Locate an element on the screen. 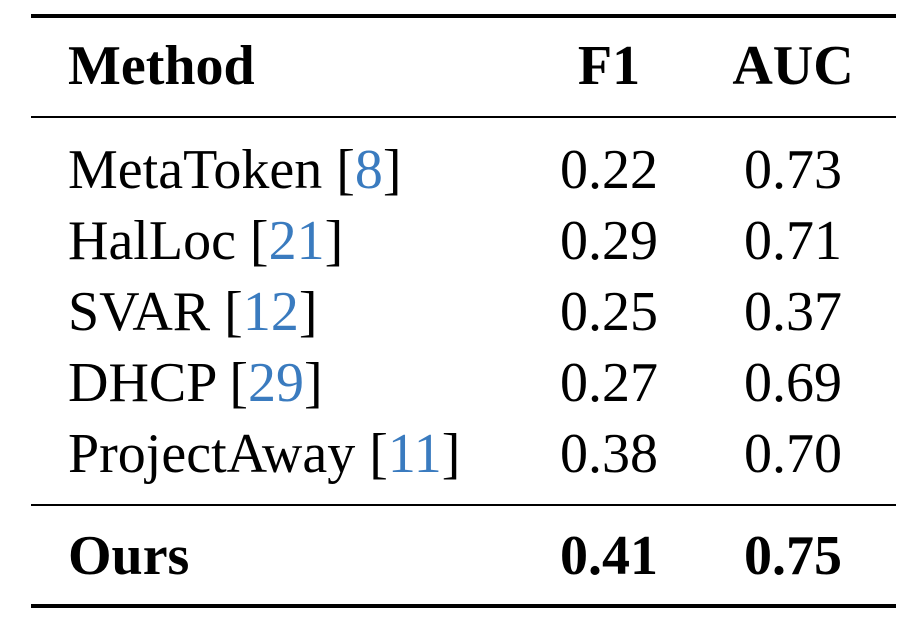 Image resolution: width=912 pixels, height=622 pixels. method-cell: MetaToken [8] is located at coordinates (235, 170).